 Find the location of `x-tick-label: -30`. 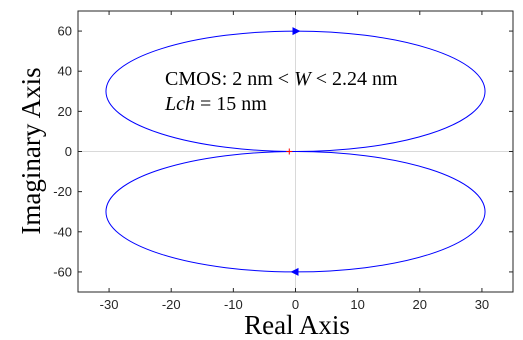

x-tick-label: -30 is located at coordinates (109, 304).